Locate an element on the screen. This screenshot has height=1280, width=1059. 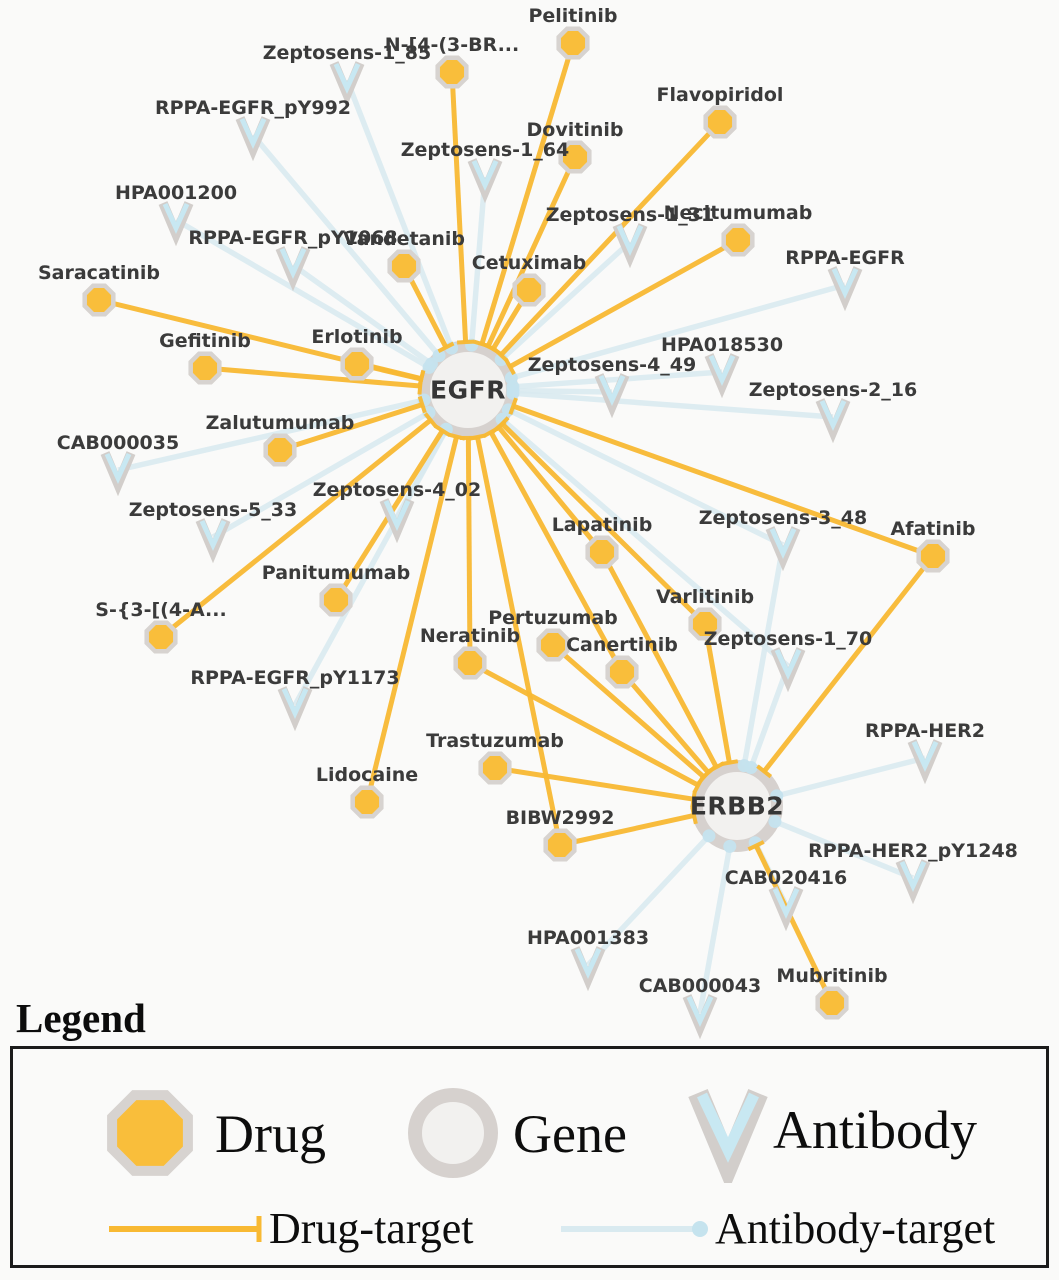
gene-label: ERBB2 is located at coordinates (737, 806).